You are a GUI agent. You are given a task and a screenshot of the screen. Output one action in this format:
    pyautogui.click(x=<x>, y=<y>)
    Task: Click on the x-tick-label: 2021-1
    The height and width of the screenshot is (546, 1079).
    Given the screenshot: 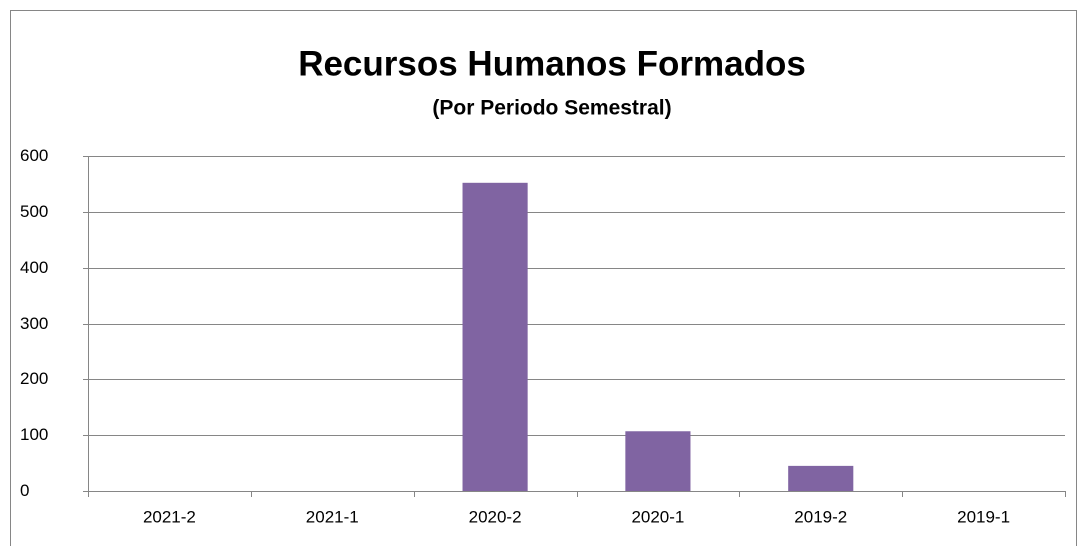 What is the action you would take?
    pyautogui.click(x=332, y=516)
    